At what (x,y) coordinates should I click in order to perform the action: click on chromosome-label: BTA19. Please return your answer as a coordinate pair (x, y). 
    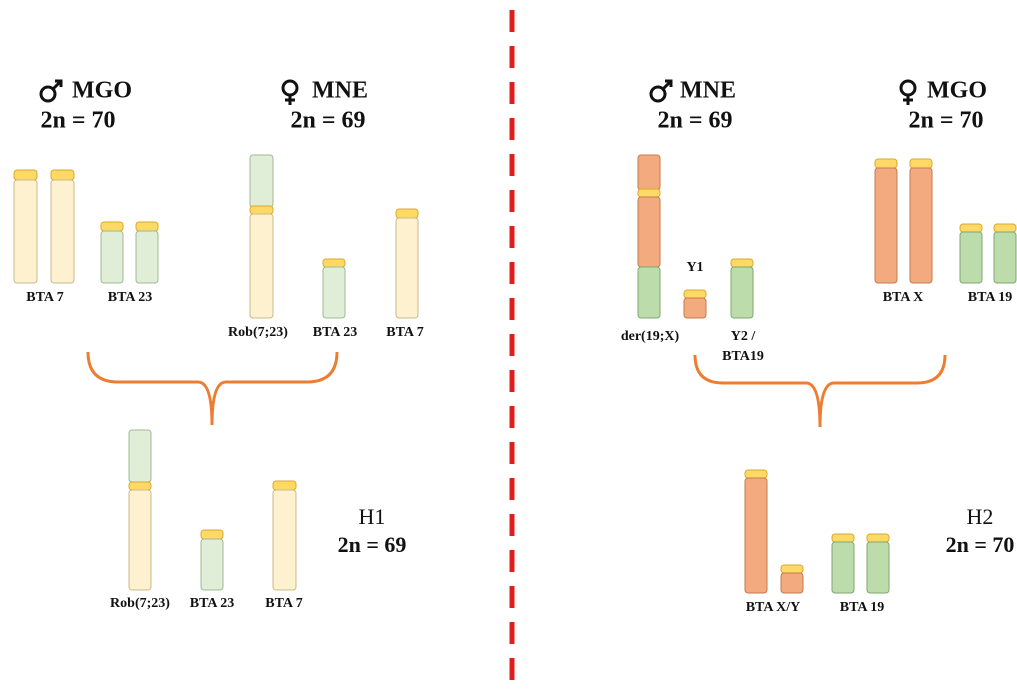
    Looking at the image, I should click on (743, 356).